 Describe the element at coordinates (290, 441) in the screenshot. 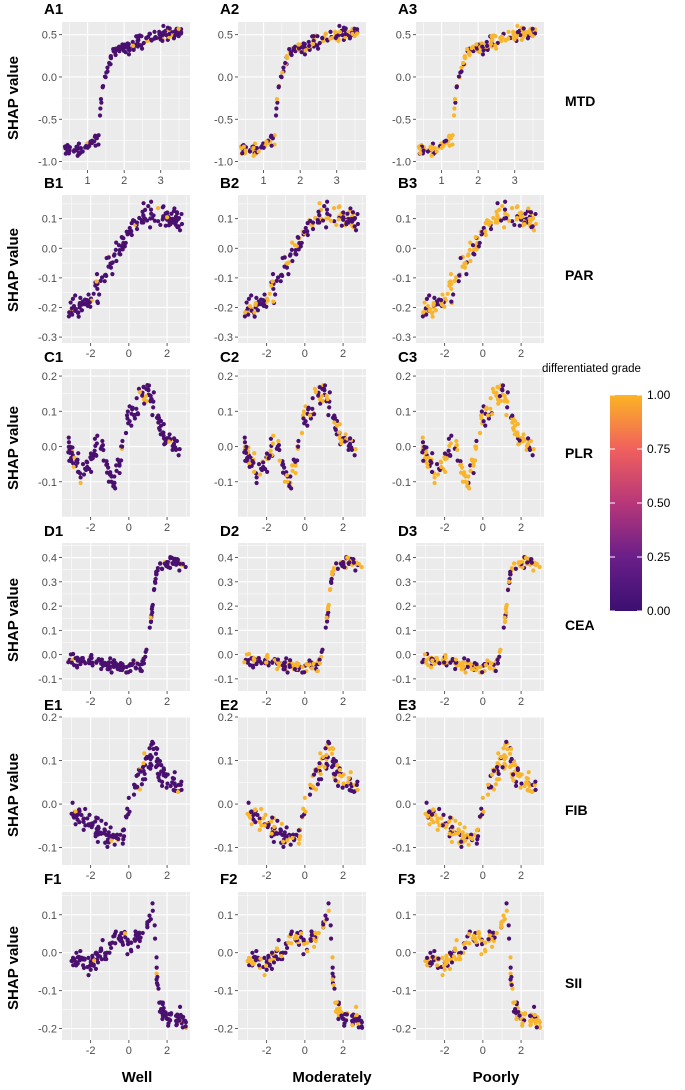

I see `panel-c2: -2 0 2 -0.1 0.0 0.1 0.2 C2` at that location.